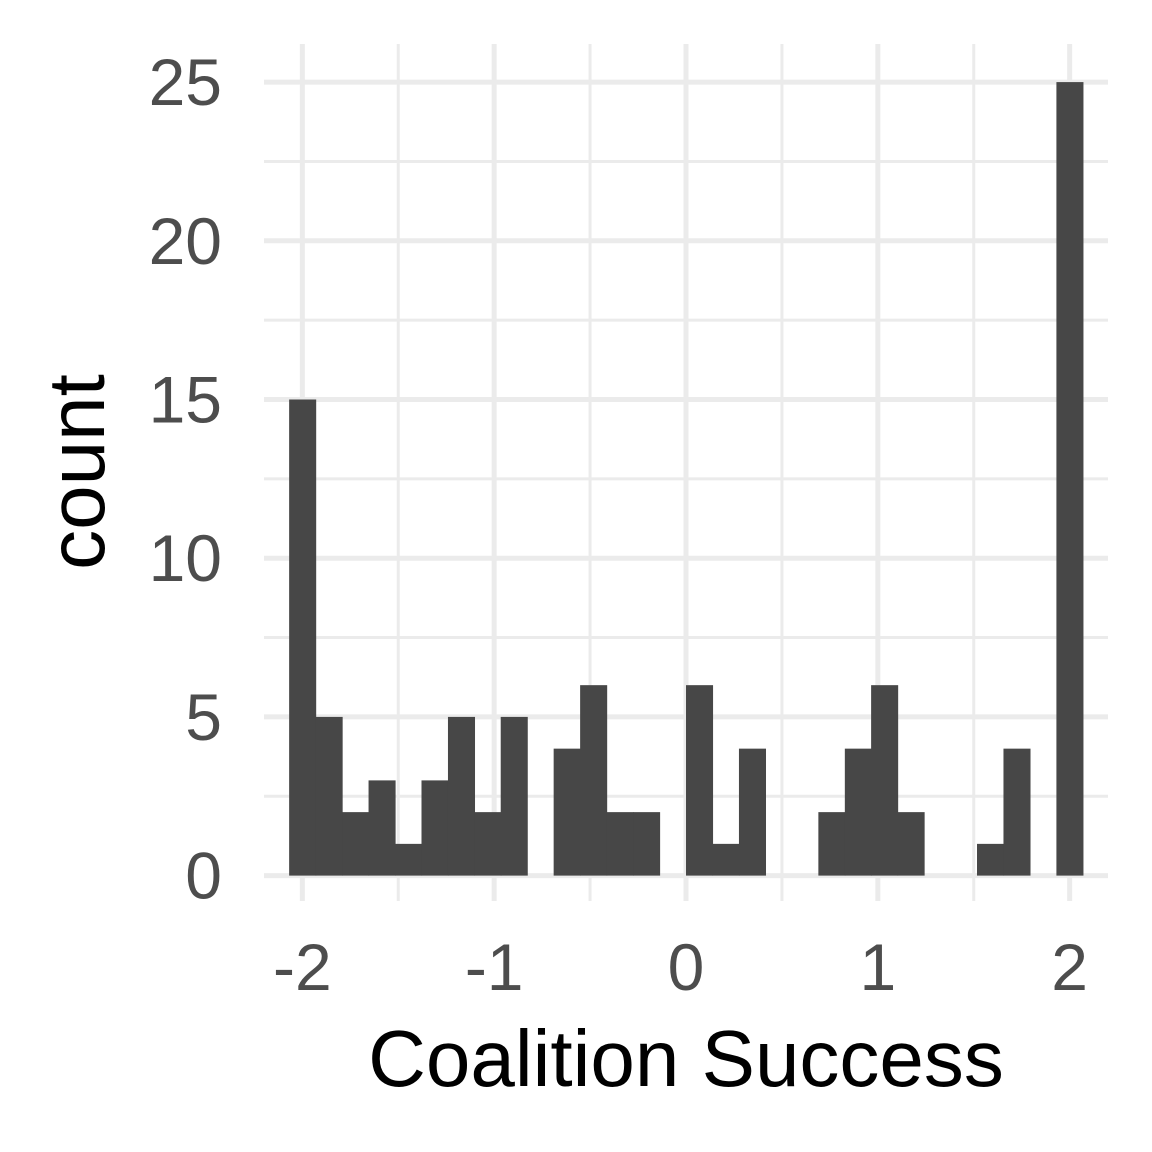 The height and width of the screenshot is (1152, 1152). I want to click on x-tick-label: 0, so click(686, 967).